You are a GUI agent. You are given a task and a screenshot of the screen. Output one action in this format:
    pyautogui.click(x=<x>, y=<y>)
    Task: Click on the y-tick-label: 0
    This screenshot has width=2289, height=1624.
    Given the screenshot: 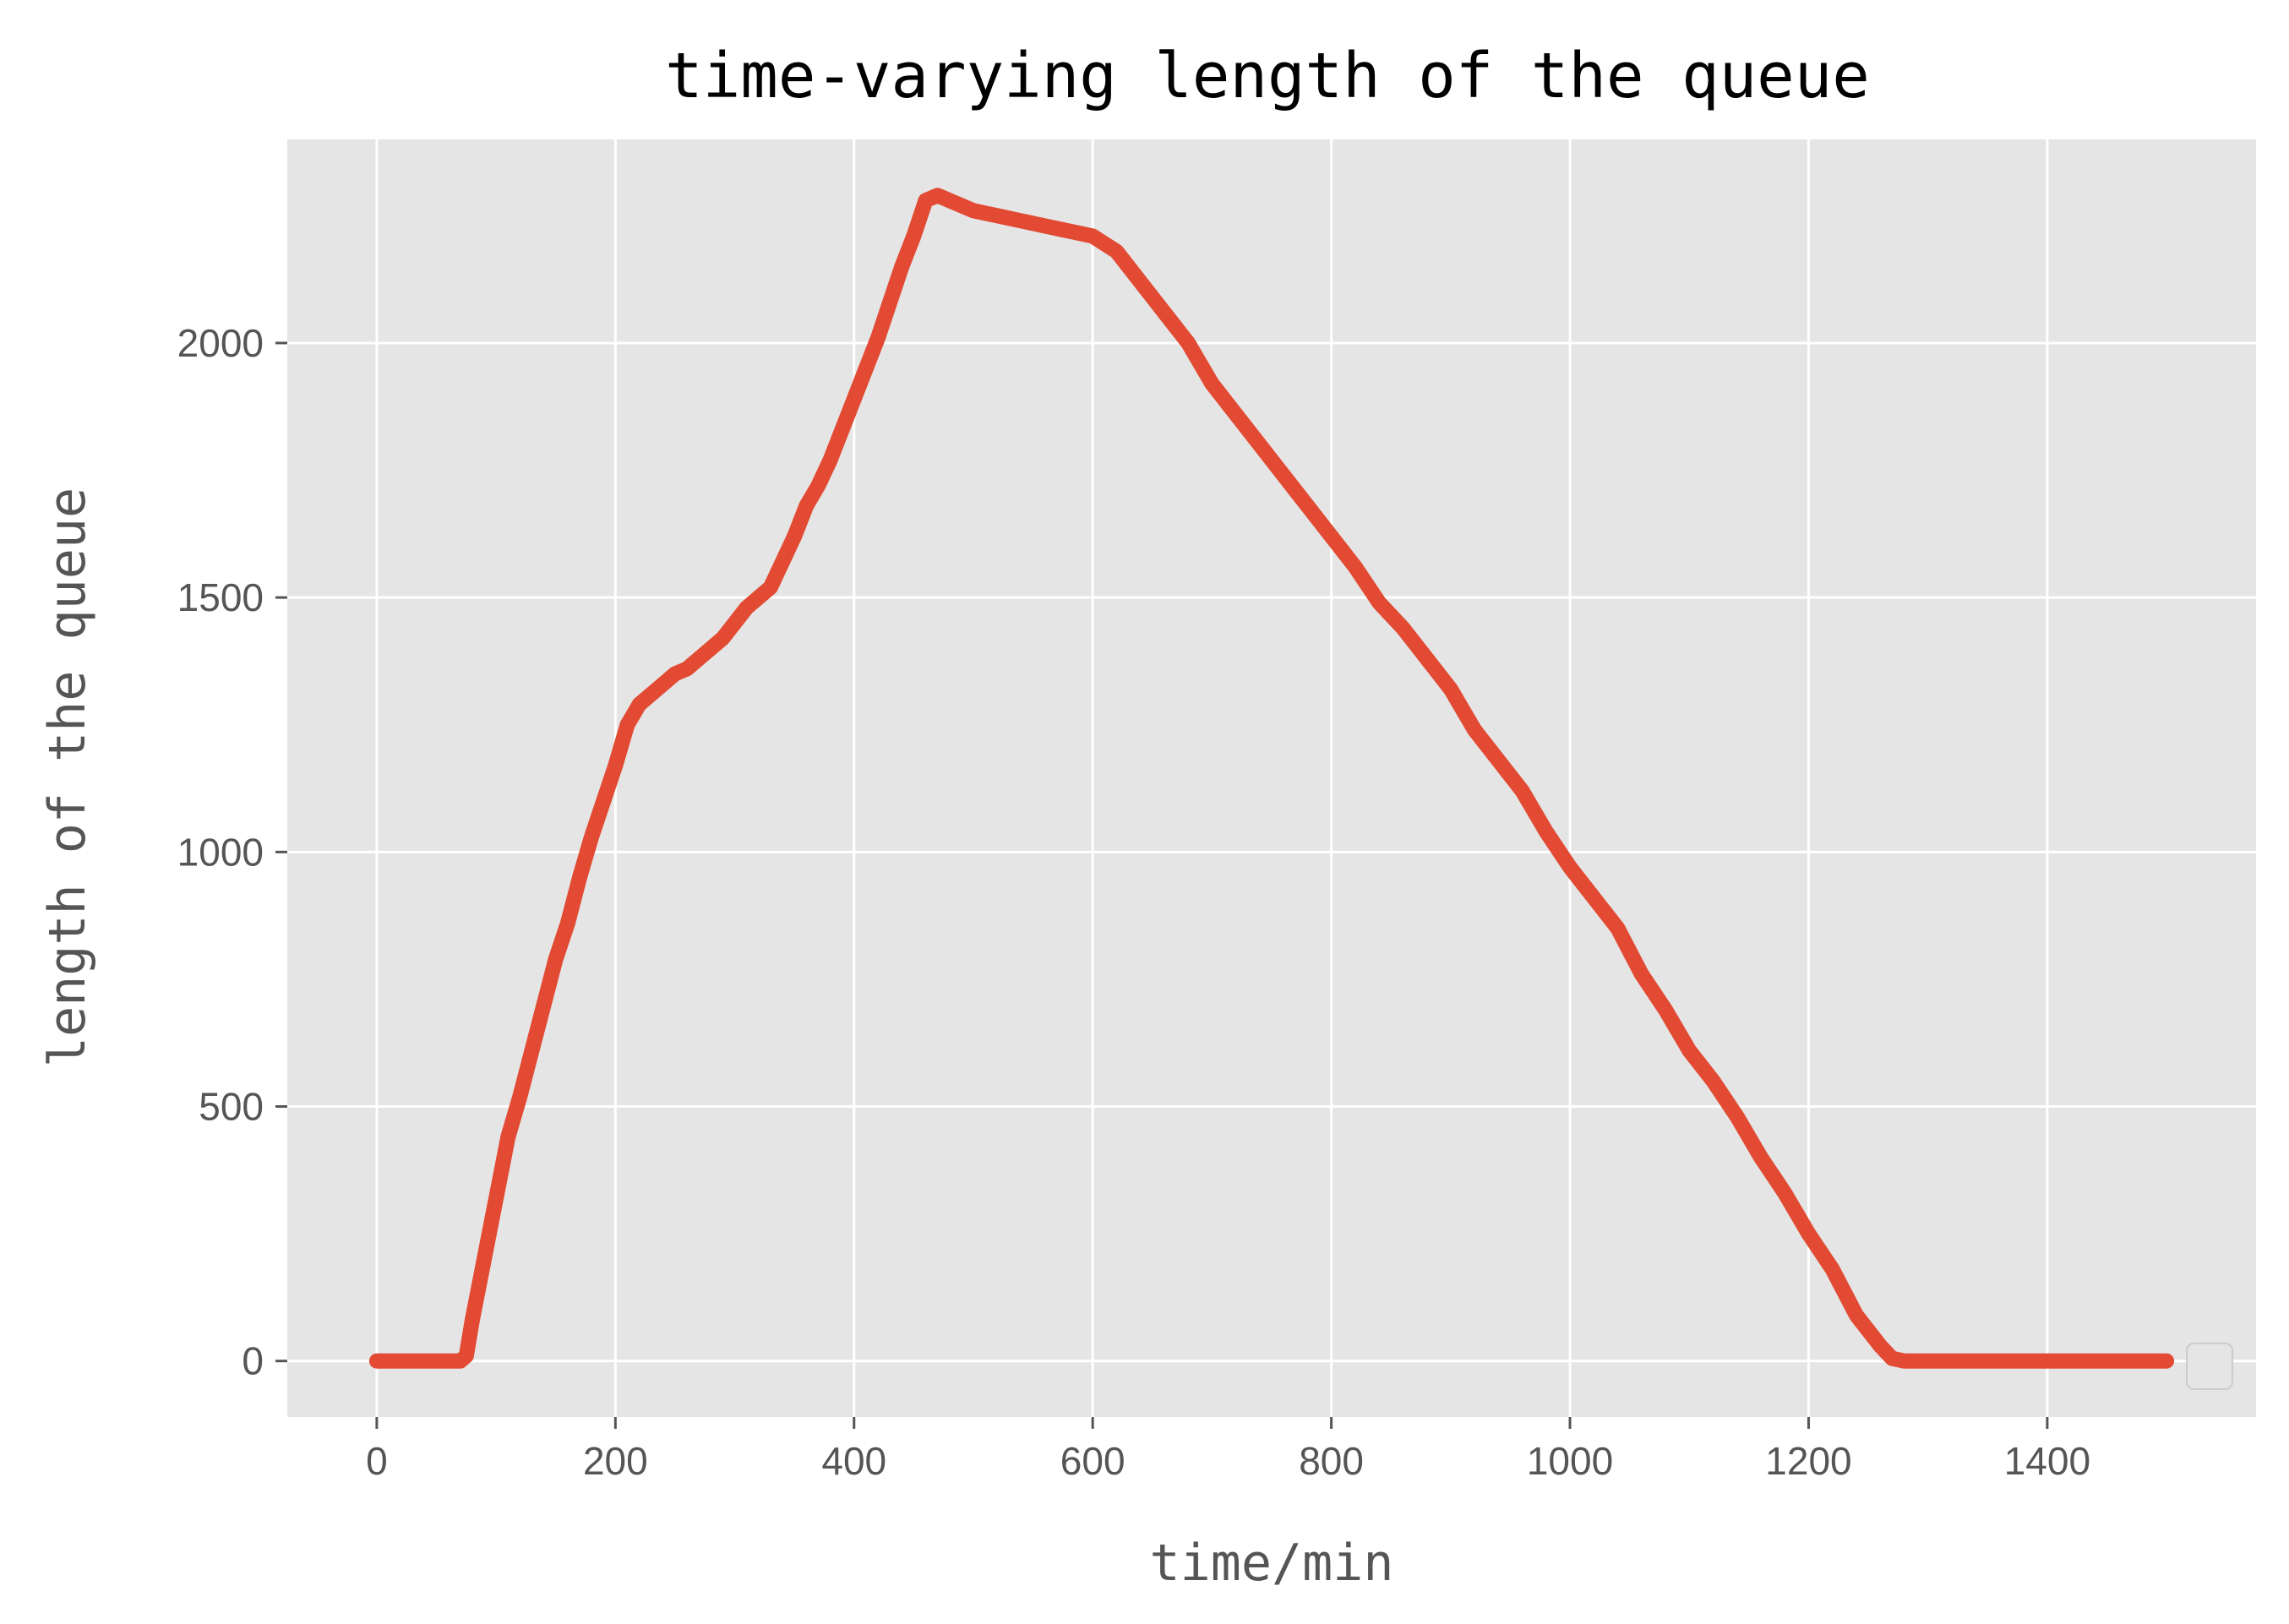 What is the action you would take?
    pyautogui.click(x=253, y=1361)
    